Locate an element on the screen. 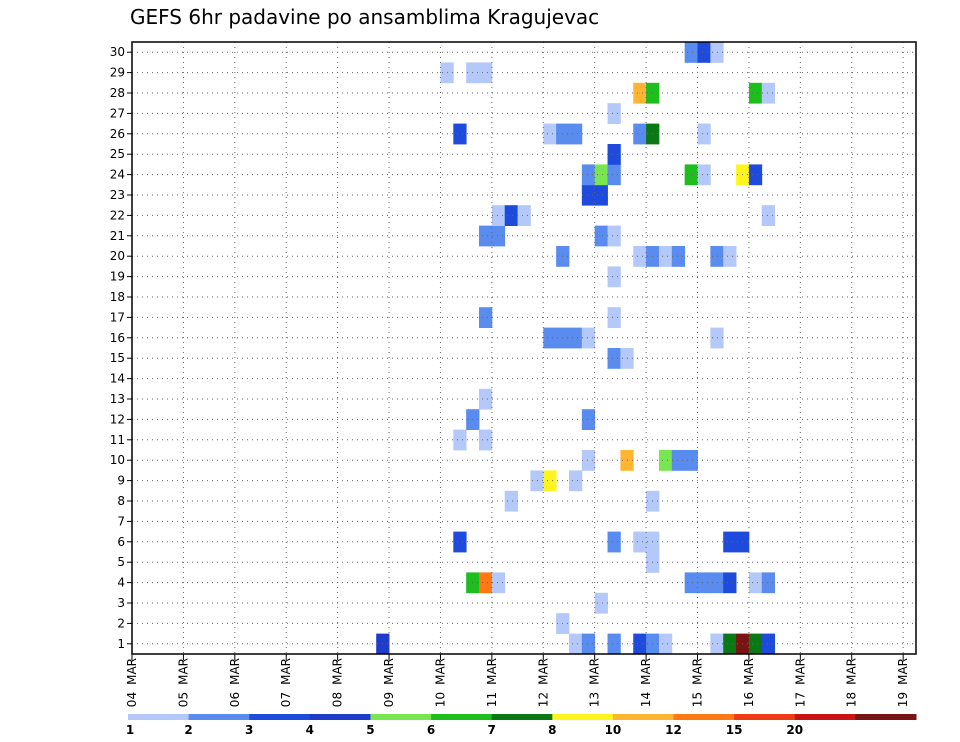  y-tick-label: 7 is located at coordinates (121, 521).